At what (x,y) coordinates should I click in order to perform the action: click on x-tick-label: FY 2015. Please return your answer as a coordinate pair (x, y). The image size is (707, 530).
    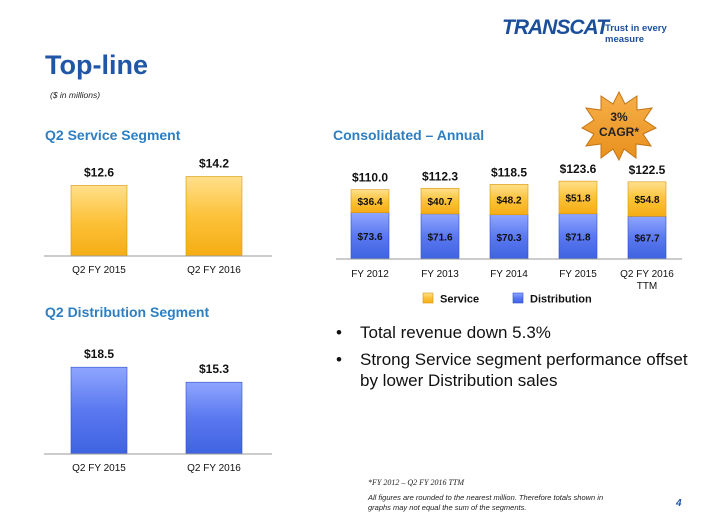
    Looking at the image, I should click on (578, 274).